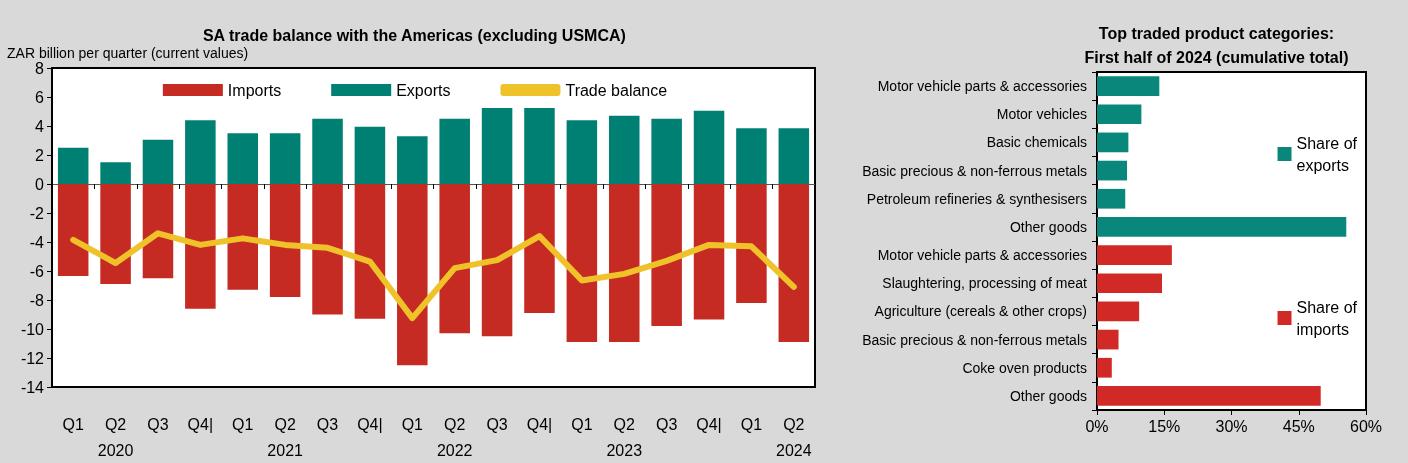 Image resolution: width=1408 pixels, height=463 pixels. Describe the element at coordinates (1298, 426) in the screenshot. I see `x-tick-label: 45%` at that location.